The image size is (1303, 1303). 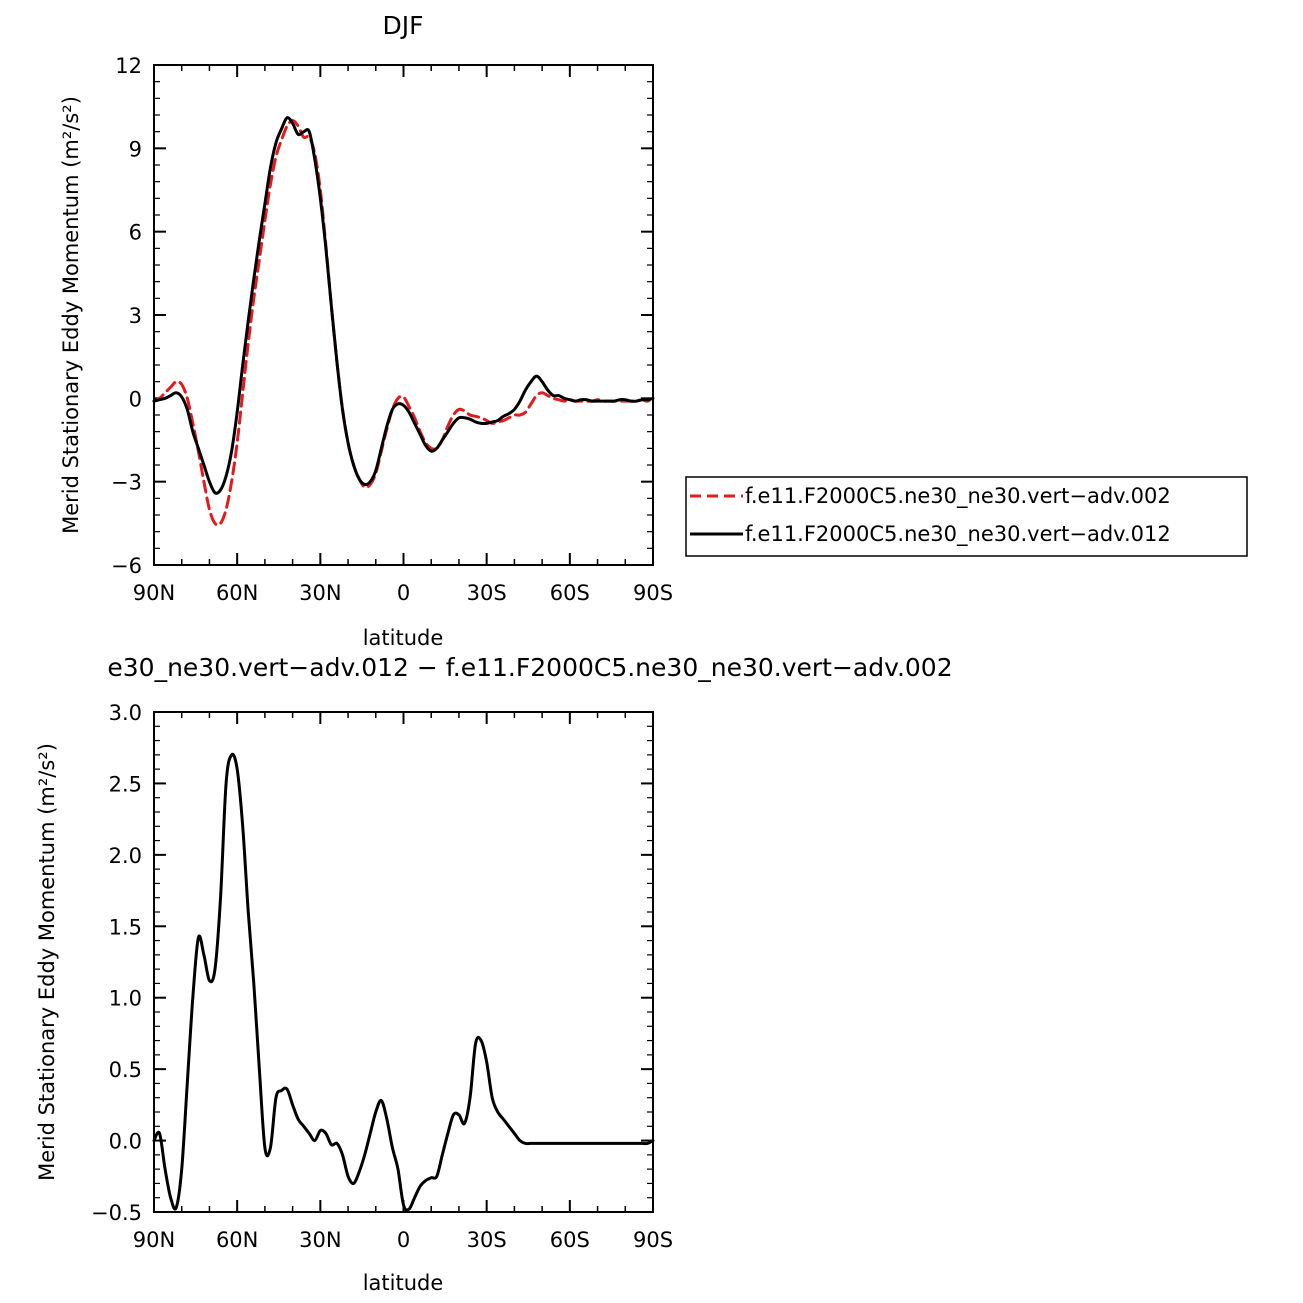 I want to click on top-y-tick-label: −3, so click(x=126, y=483).